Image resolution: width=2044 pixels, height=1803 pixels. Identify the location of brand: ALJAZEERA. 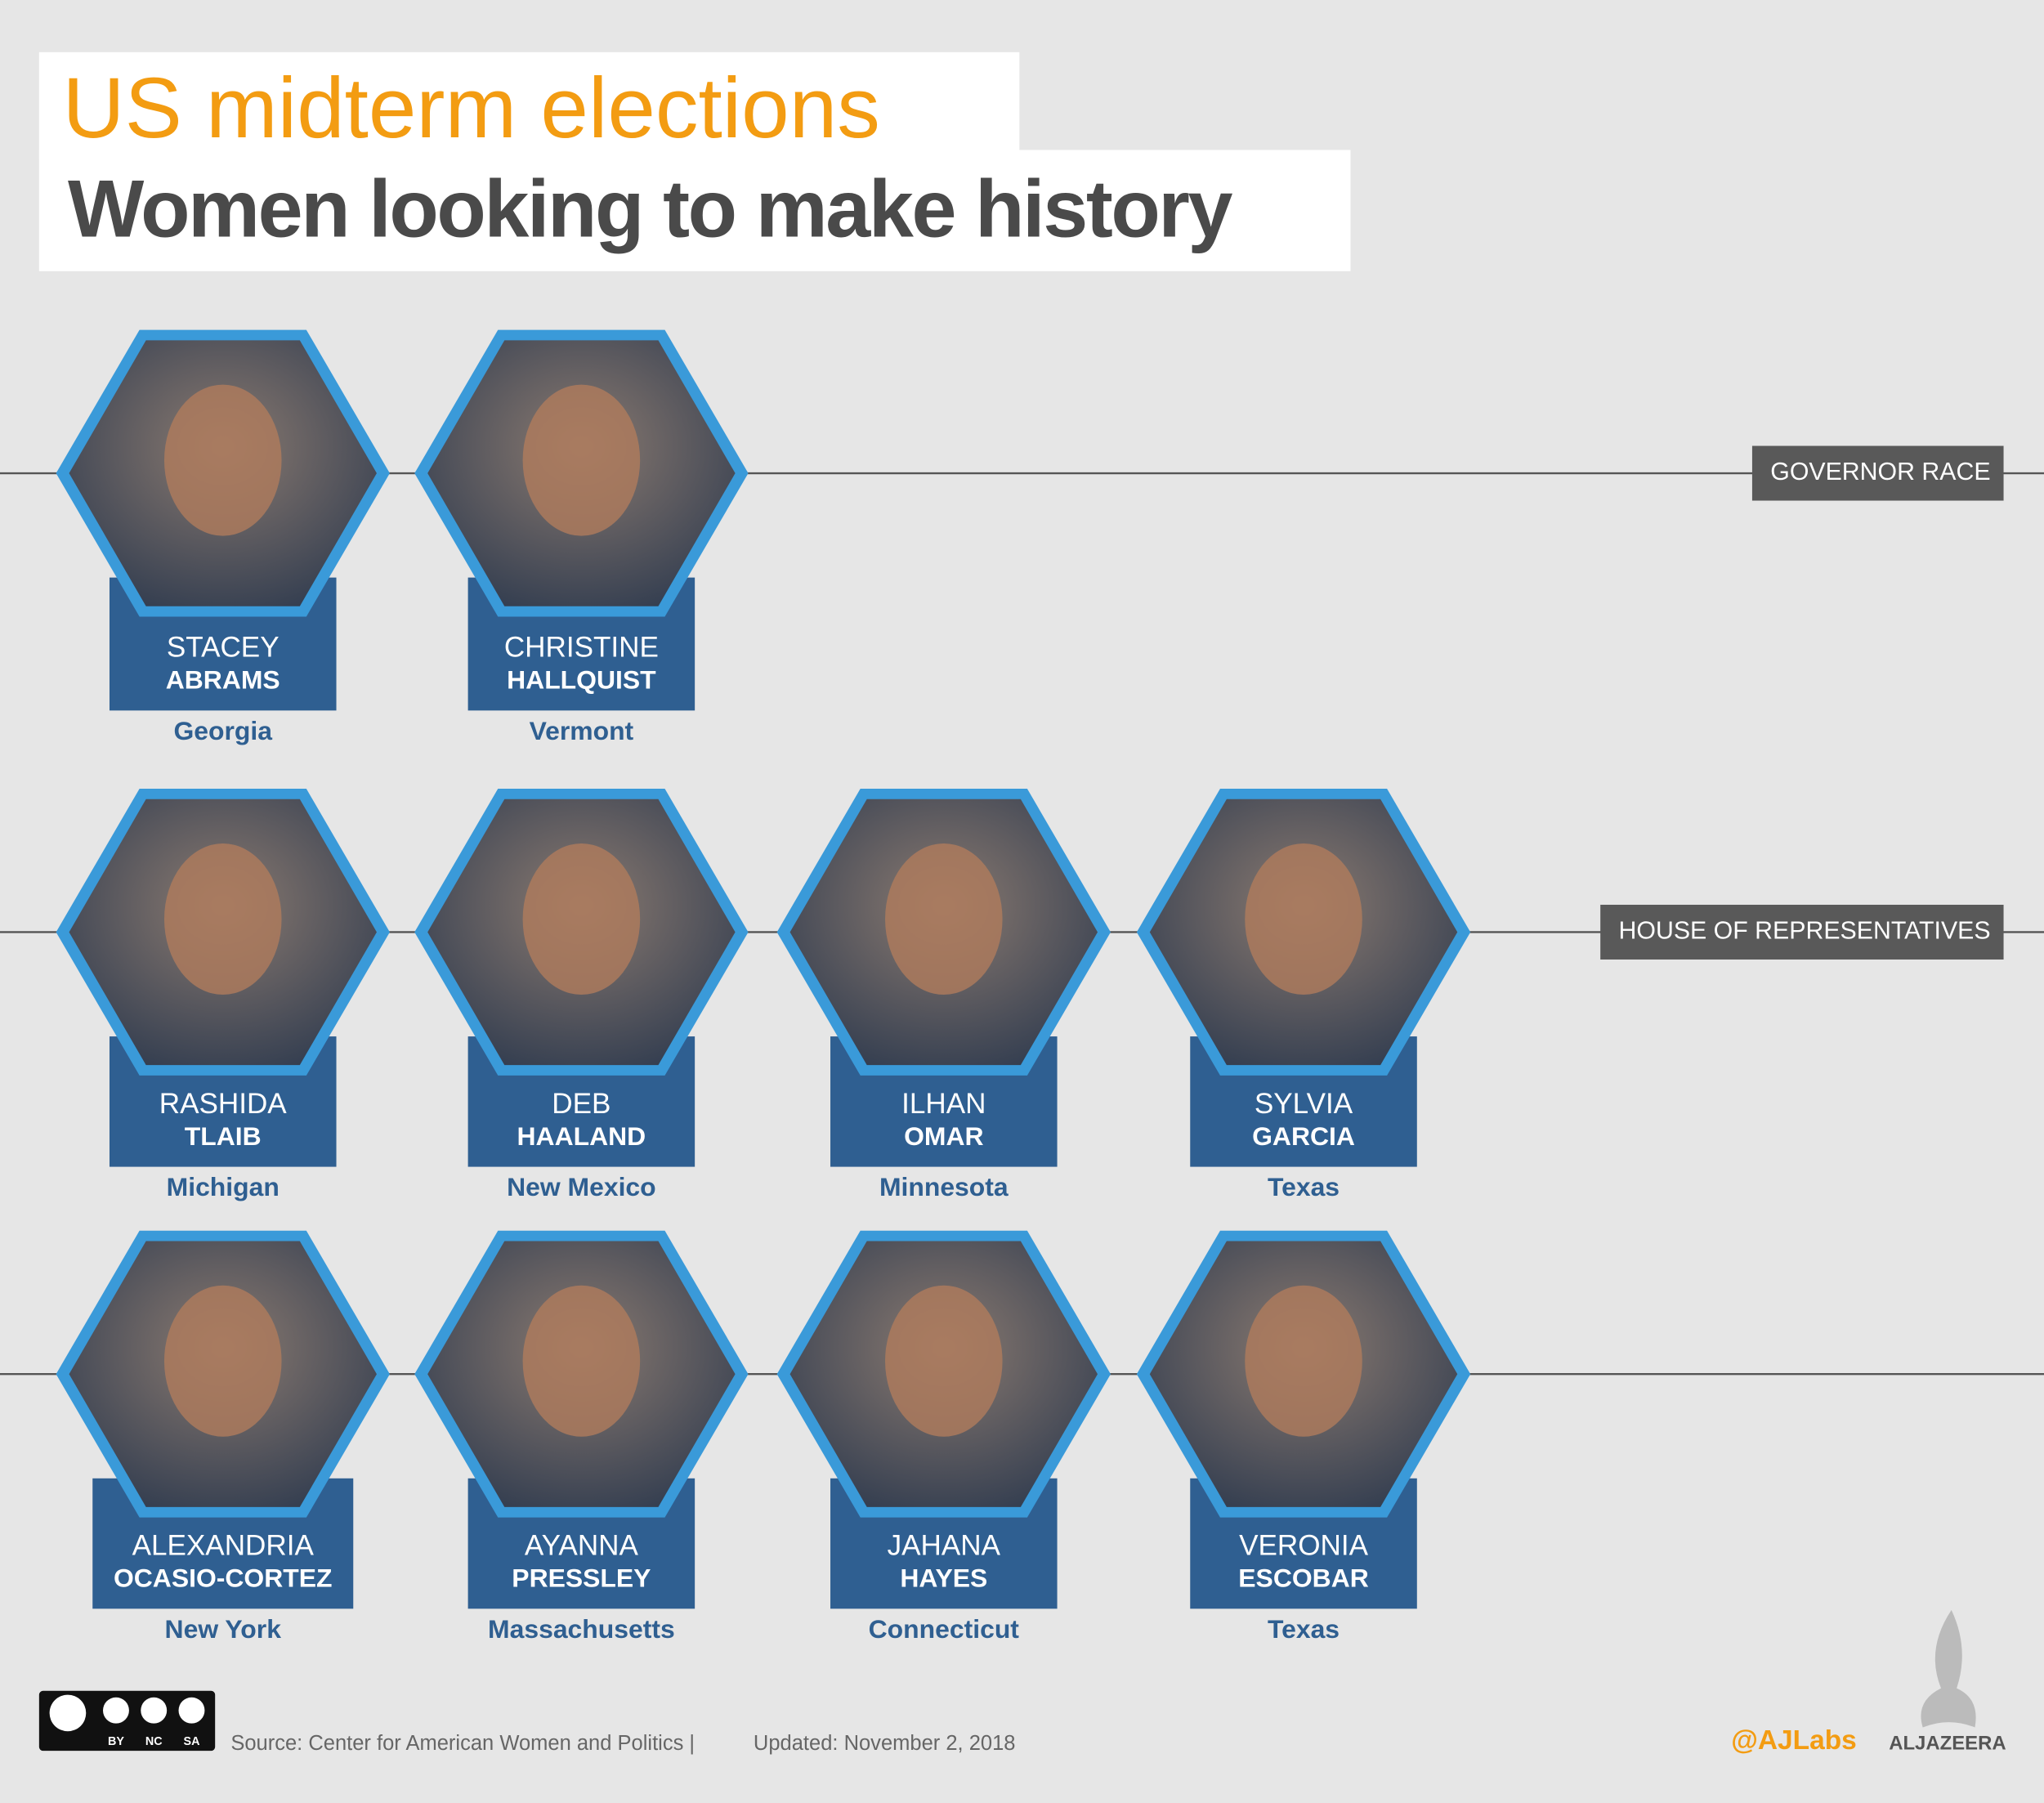
(1947, 1743).